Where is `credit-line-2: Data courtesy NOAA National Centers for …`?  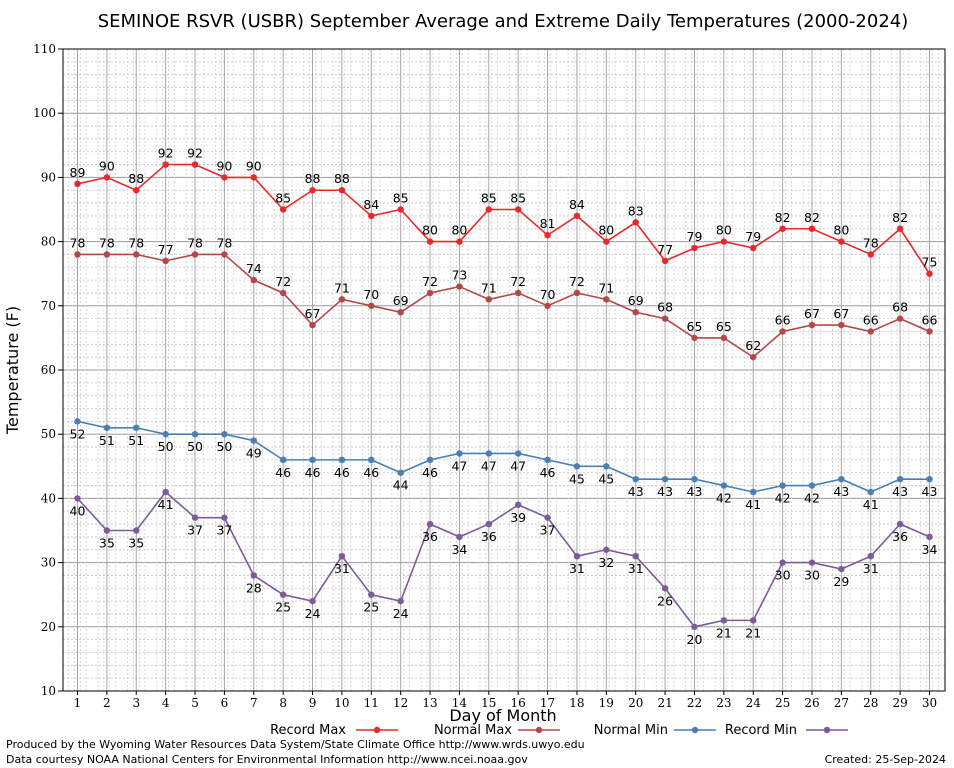 credit-line-2: Data courtesy NOAA National Centers for … is located at coordinates (267, 759).